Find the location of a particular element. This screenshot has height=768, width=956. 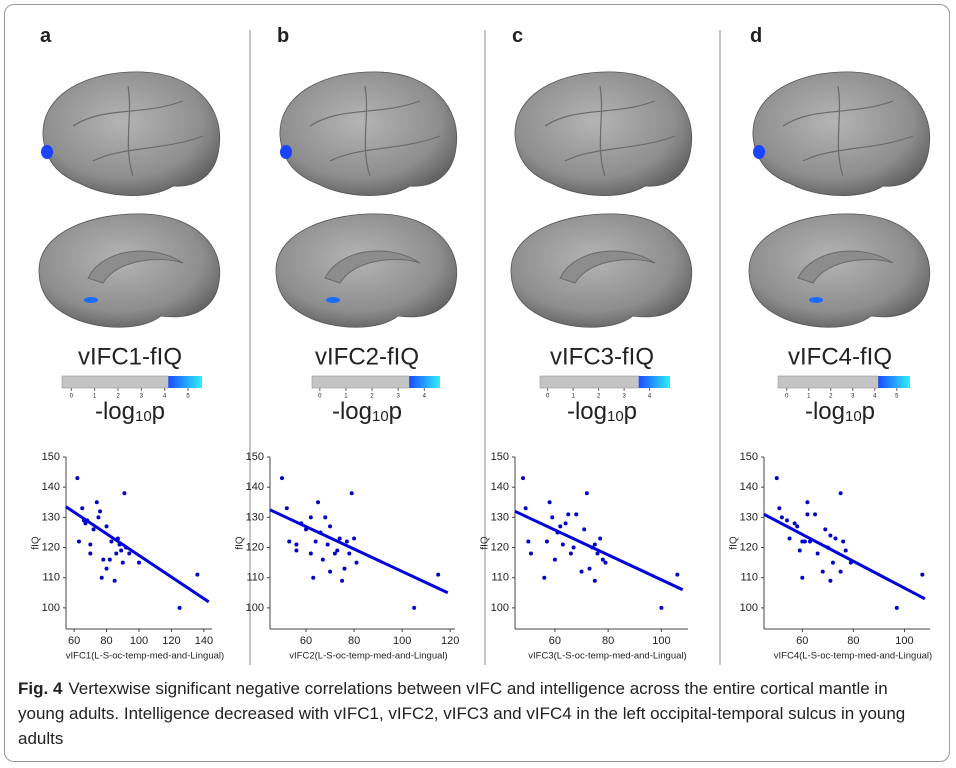

y-axis-label: fIQ is located at coordinates (734, 543).